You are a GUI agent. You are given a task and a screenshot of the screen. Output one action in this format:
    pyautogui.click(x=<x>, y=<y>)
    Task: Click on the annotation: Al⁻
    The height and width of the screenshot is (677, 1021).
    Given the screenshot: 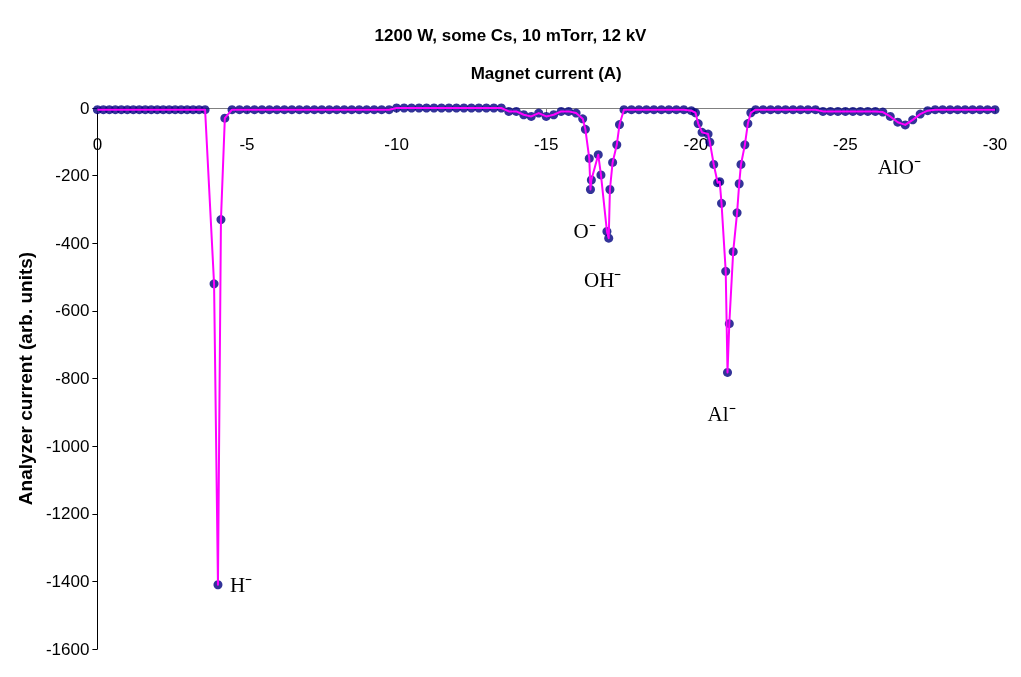 What is the action you would take?
    pyautogui.click(x=721, y=414)
    